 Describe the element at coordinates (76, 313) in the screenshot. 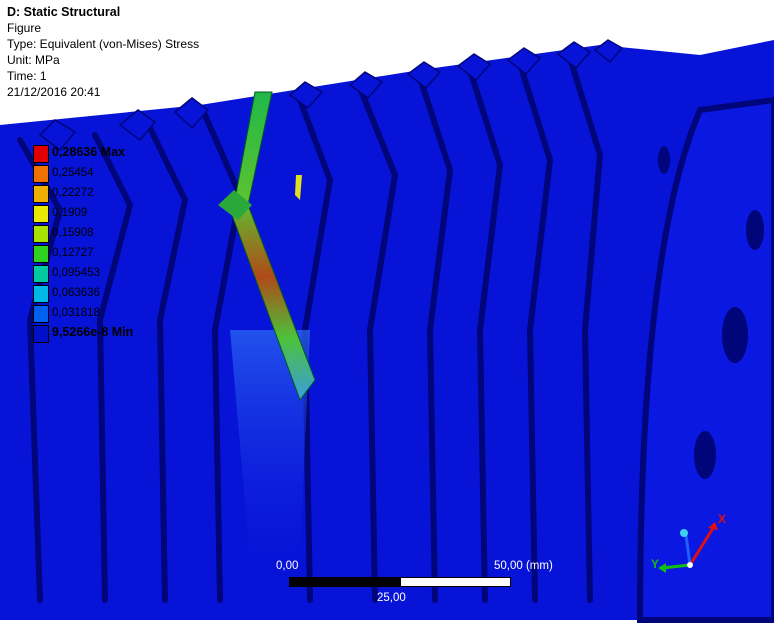

I see `legend-value-label: 0,031818` at that location.